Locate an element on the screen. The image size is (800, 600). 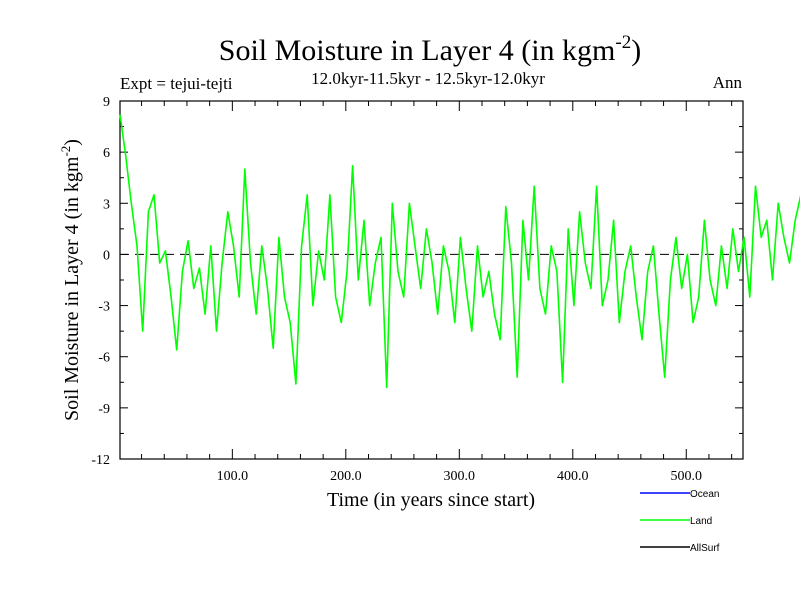
chart-title-close: ) is located at coordinates (636, 50).